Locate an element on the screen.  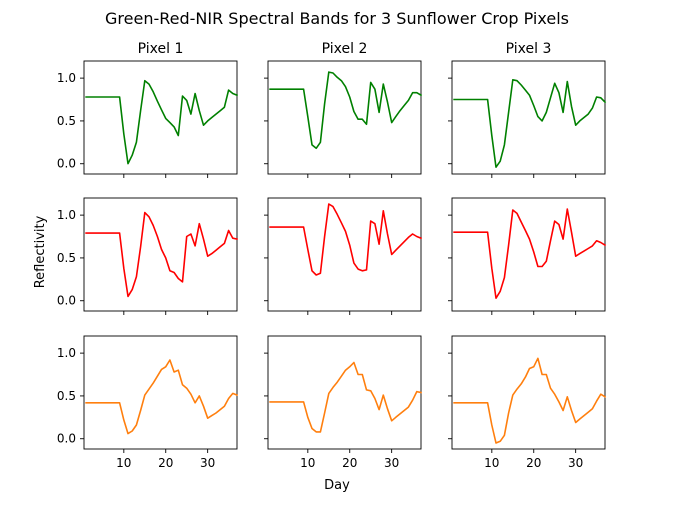
panel-red-1: 0.0 0.5 1.0 is located at coordinates (147, 256).